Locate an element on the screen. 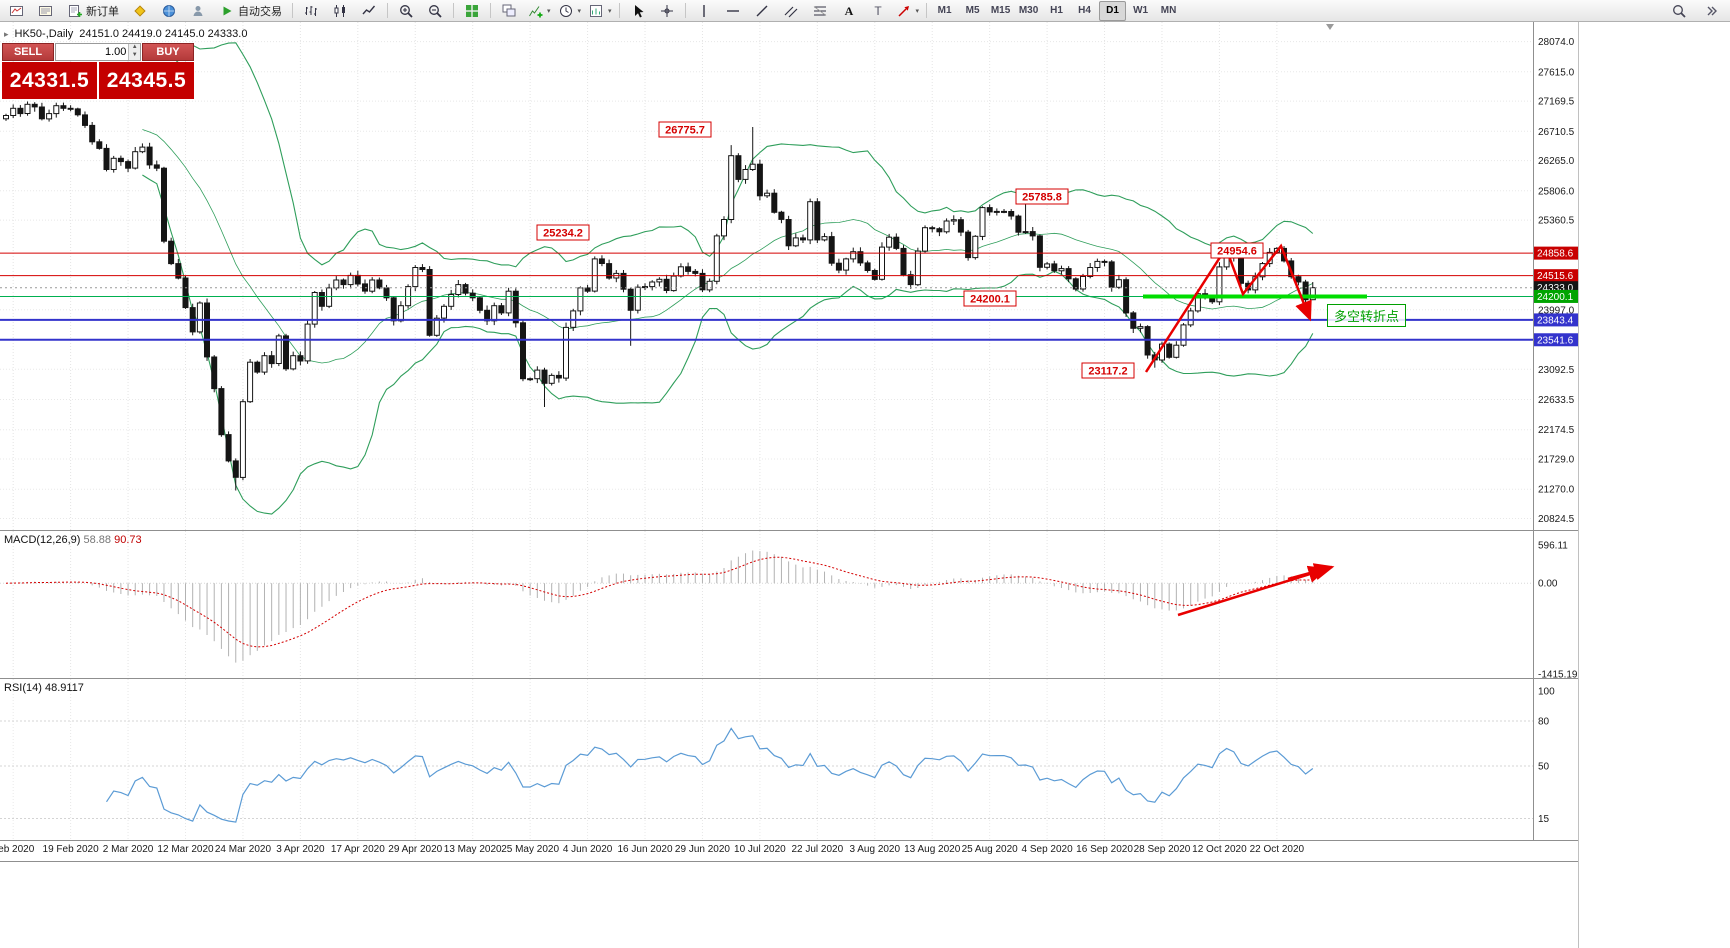 The width and height of the screenshot is (1730, 948). lot-decrease-button: ▼ is located at coordinates (134, 56).